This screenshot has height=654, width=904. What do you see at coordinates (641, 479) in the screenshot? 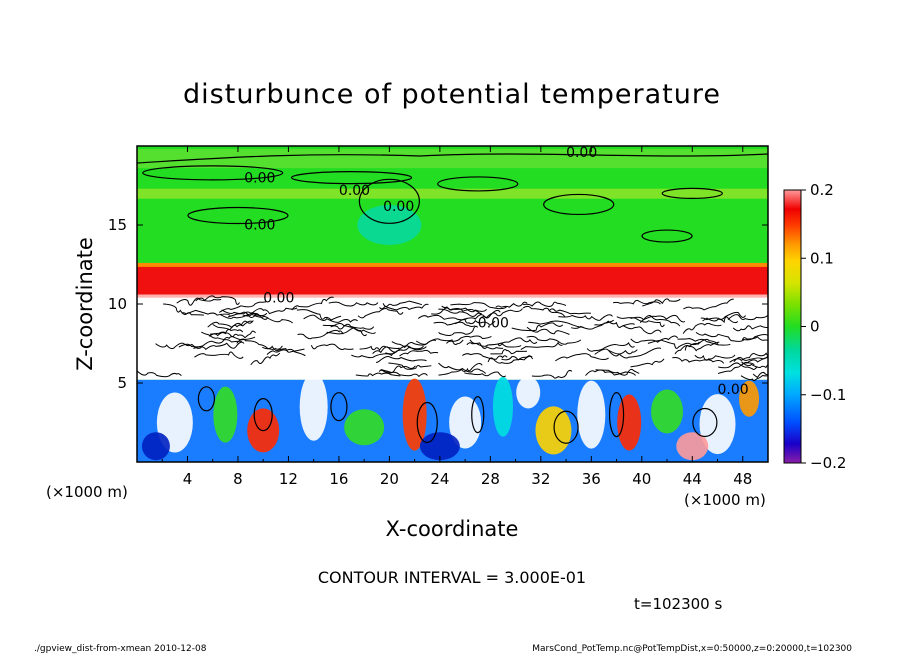
I see `x-tick-label: 40` at bounding box center [641, 479].